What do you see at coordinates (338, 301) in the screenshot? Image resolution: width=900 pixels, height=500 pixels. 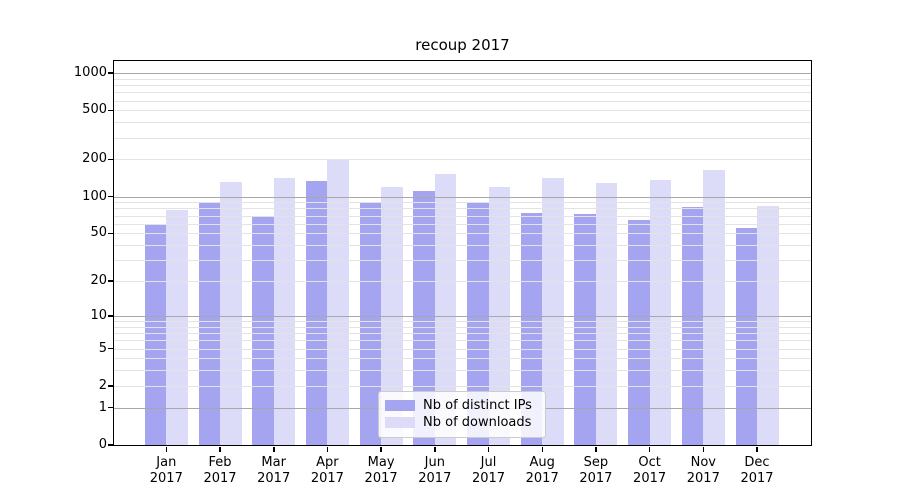 I see `bar-downloads-apr` at bounding box center [338, 301].